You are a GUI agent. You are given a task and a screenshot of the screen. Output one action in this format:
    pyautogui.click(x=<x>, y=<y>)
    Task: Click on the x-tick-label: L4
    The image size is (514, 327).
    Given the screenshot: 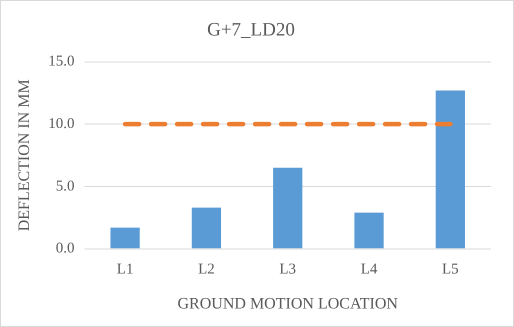 What is the action you would take?
    pyautogui.click(x=369, y=270)
    